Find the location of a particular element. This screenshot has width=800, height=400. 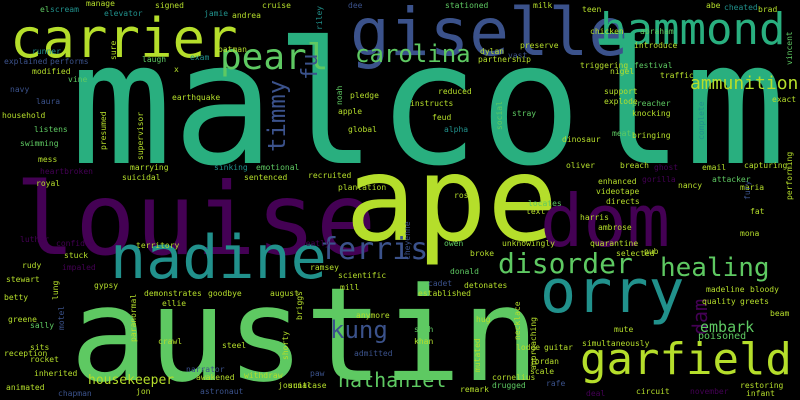

word-small: sally is located at coordinates (42, 325).